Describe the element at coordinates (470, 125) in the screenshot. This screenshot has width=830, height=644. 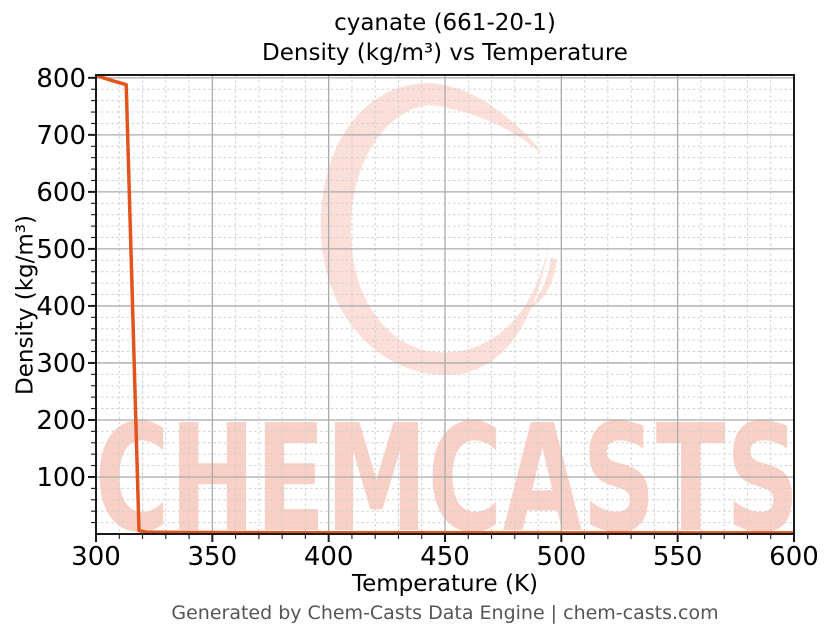
I see `watermark-logo-echo-stroke` at that location.